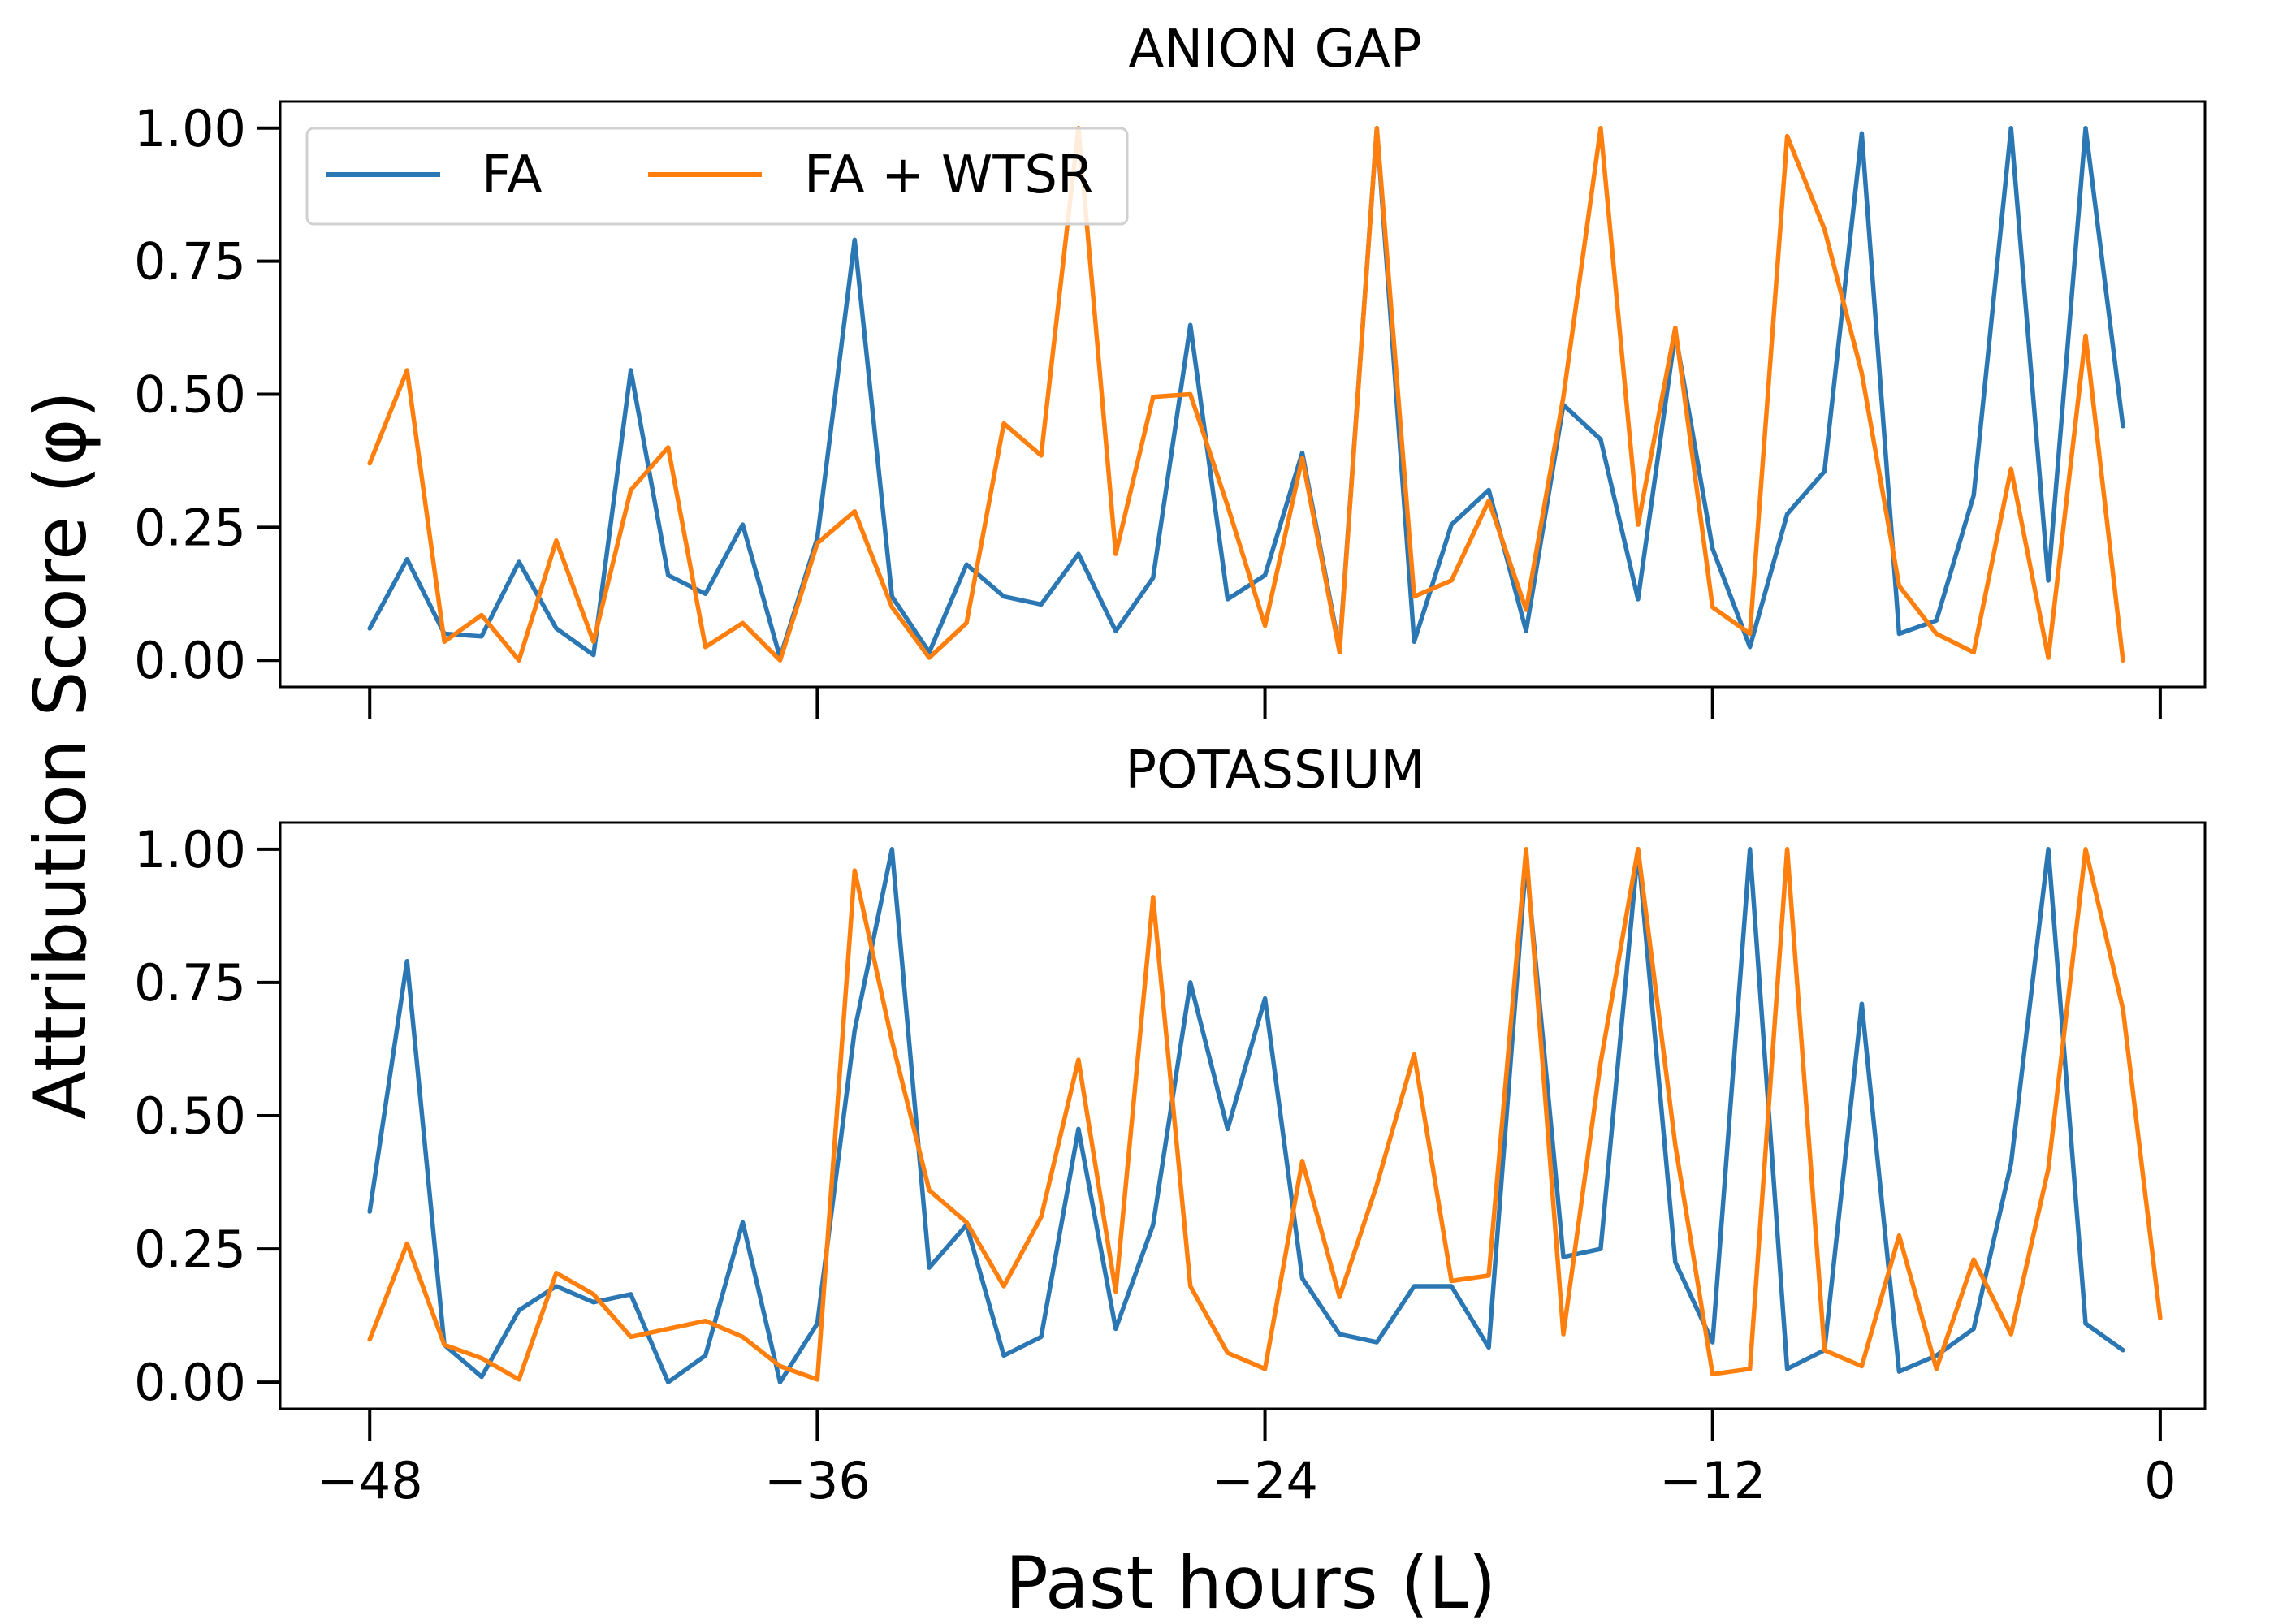 The height and width of the screenshot is (1624, 2274). What do you see at coordinates (190, 1383) in the screenshot?
I see `y-tick-label-potassium: 0.00` at bounding box center [190, 1383].